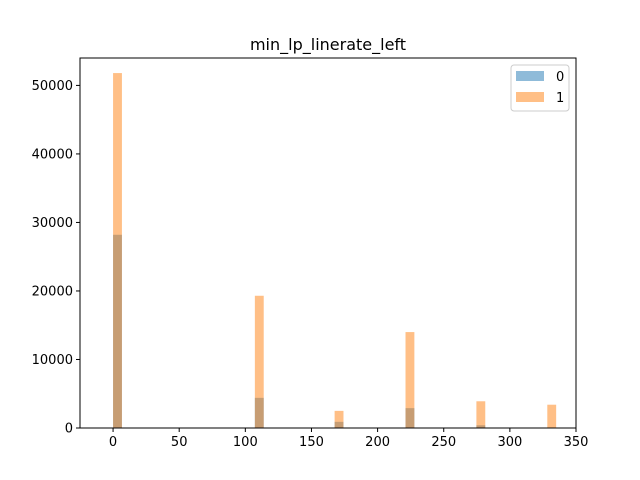 The width and height of the screenshot is (640, 480). I want to click on x-tick-label: 200, so click(377, 442).